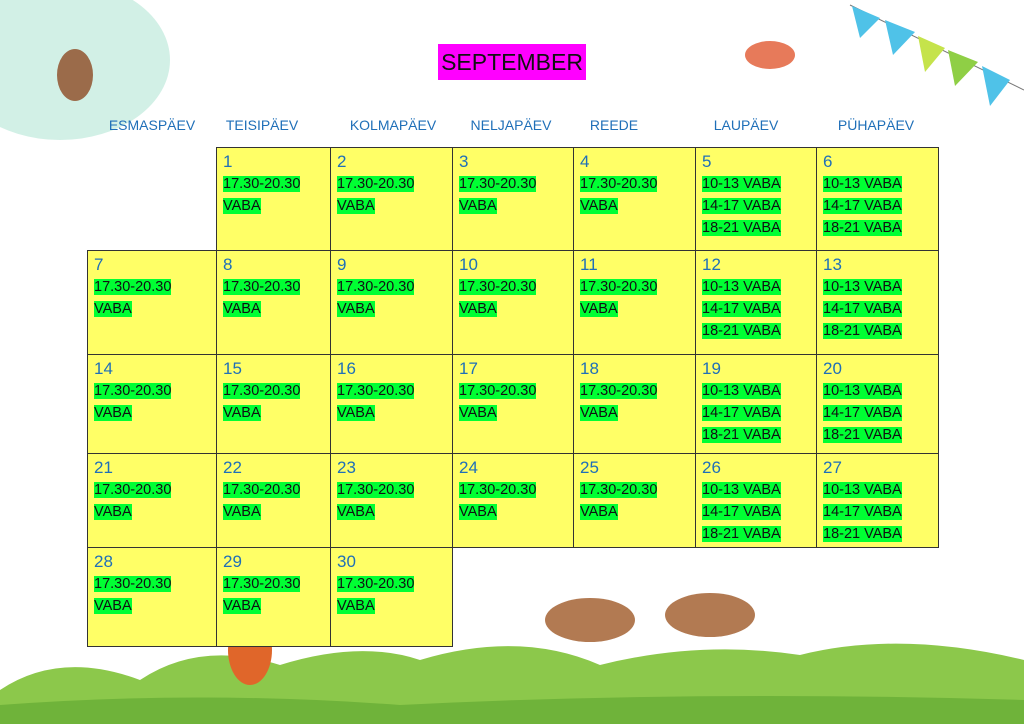 This screenshot has height=724, width=1024. I want to click on day-cell: 5 10-13 VABA 14-17 VABA 18-21 VABA, so click(756, 199).